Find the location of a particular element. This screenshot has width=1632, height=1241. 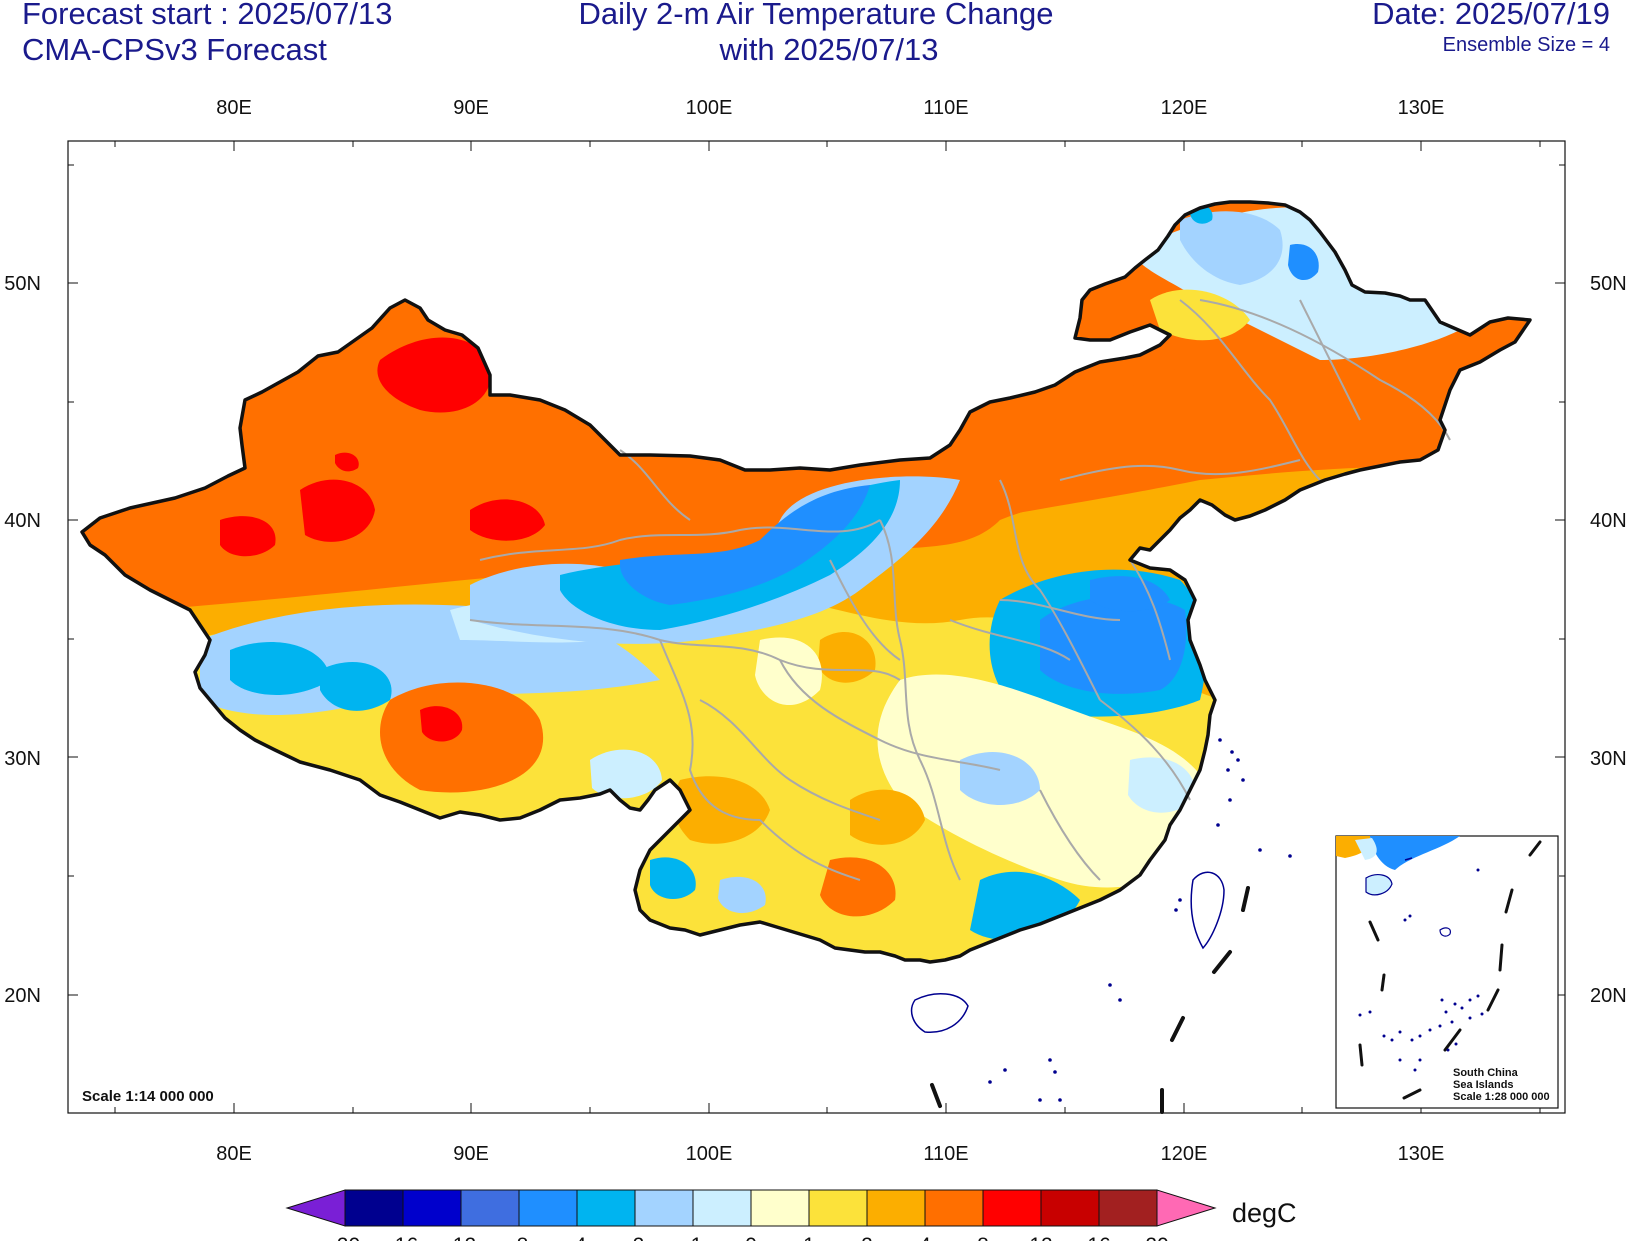

map-title: Daily 2-m Air Temperature Change is located at coordinates (816, 15).